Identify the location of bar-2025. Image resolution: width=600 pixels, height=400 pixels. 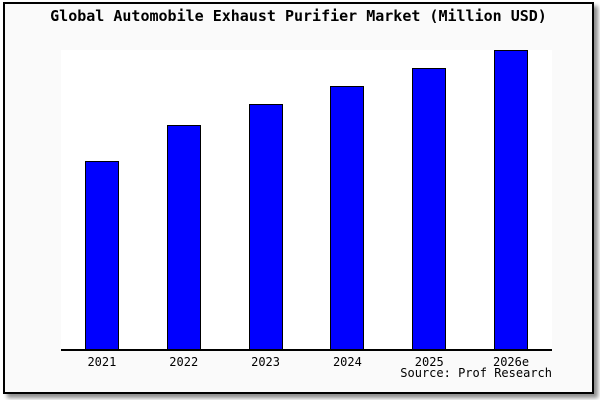
(429, 208).